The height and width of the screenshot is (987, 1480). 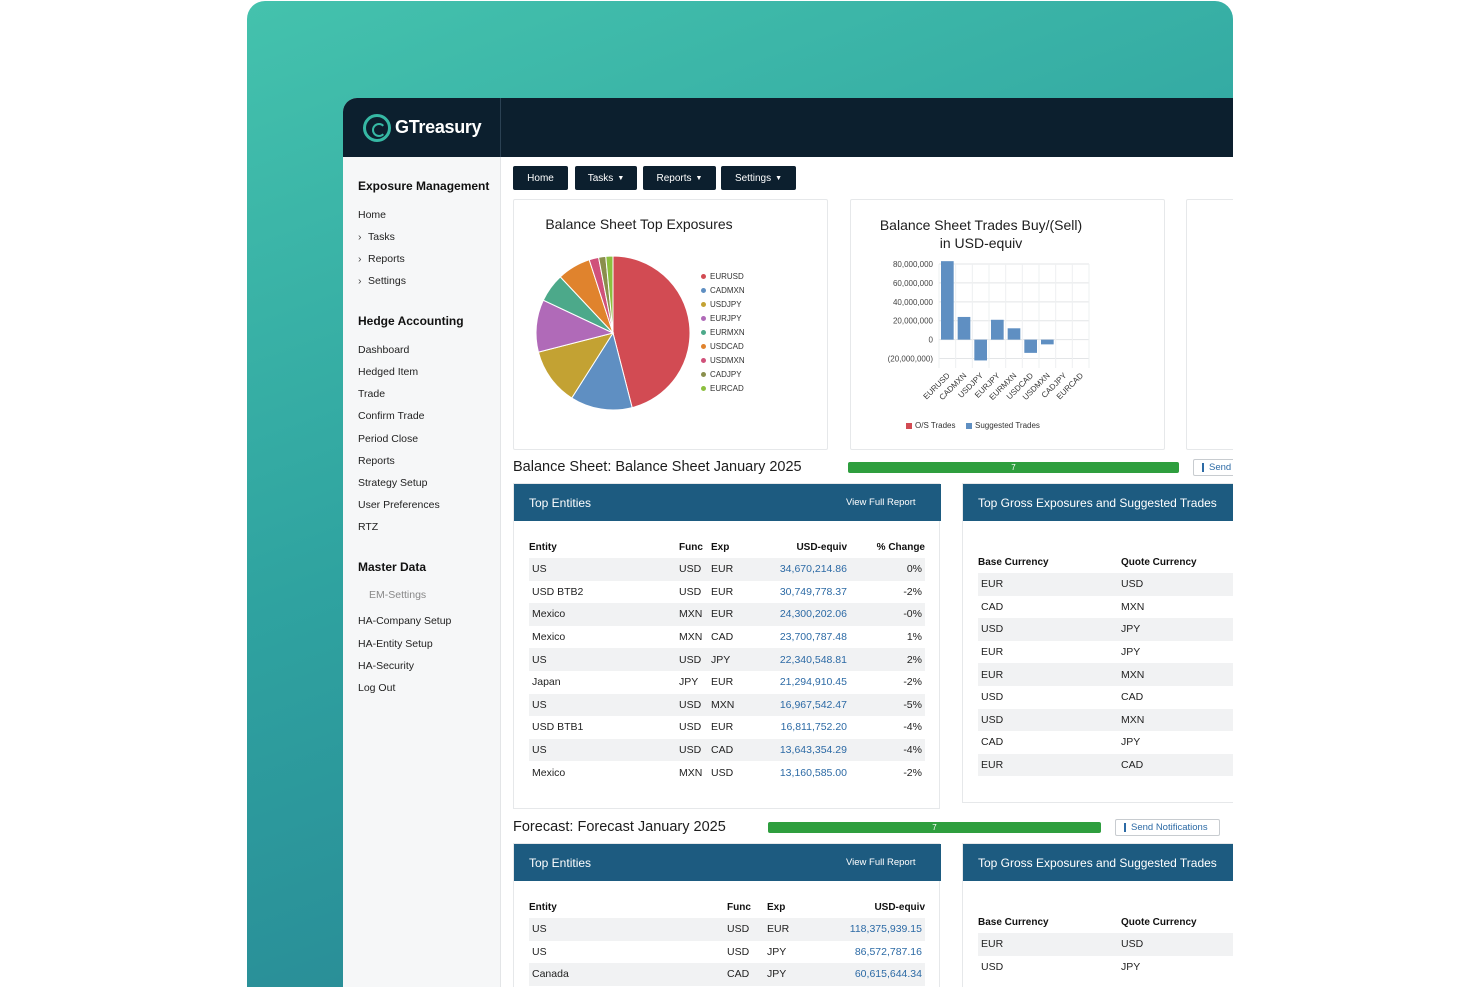 What do you see at coordinates (1177, 674) in the screenshot?
I see `table-cell: MXN` at bounding box center [1177, 674].